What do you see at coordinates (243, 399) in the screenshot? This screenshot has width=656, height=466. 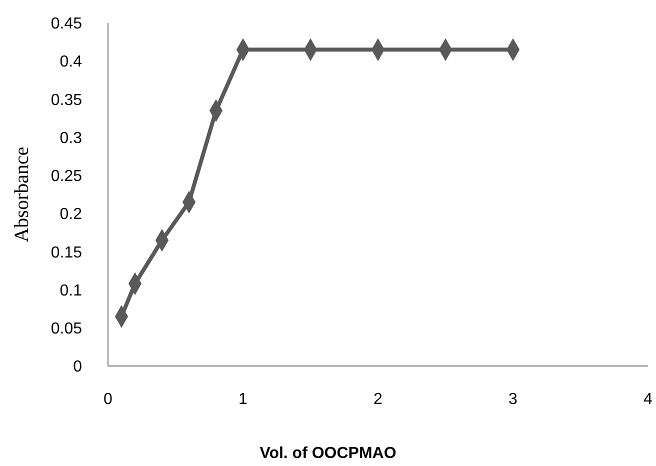 I see `x-tick-label: 1` at bounding box center [243, 399].